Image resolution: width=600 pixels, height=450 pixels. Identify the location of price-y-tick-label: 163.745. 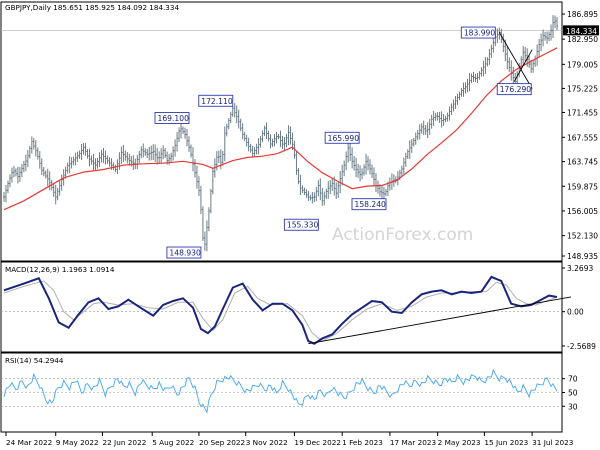
(582, 162).